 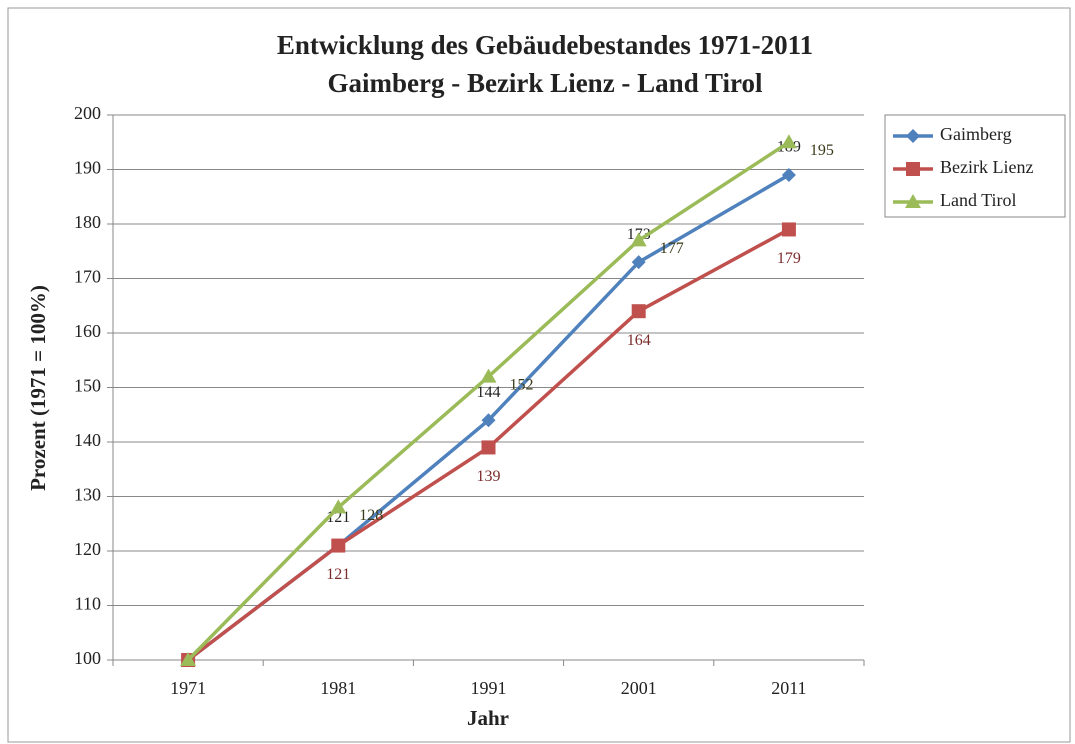 I want to click on y-tick-label: 130, so click(x=87, y=495).